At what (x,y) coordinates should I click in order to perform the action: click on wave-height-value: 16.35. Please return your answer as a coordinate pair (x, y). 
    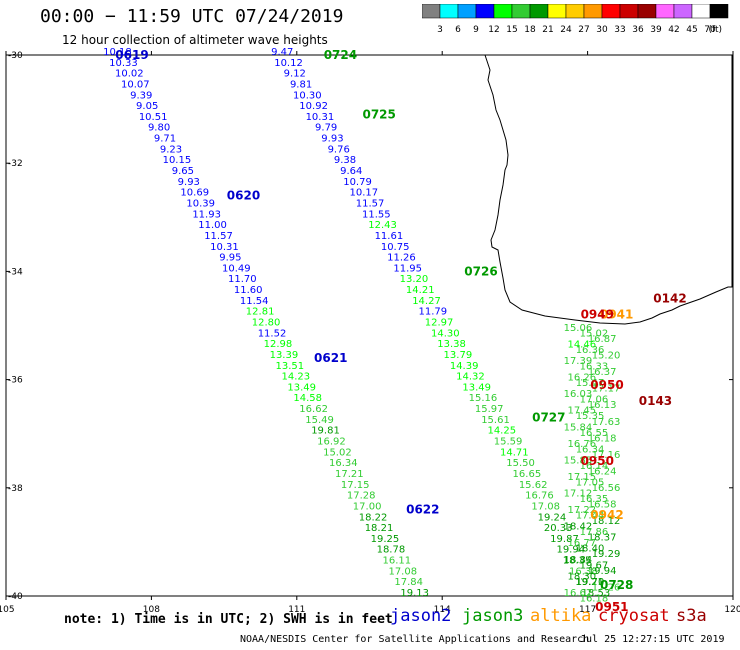
    Looking at the image, I should click on (594, 499).